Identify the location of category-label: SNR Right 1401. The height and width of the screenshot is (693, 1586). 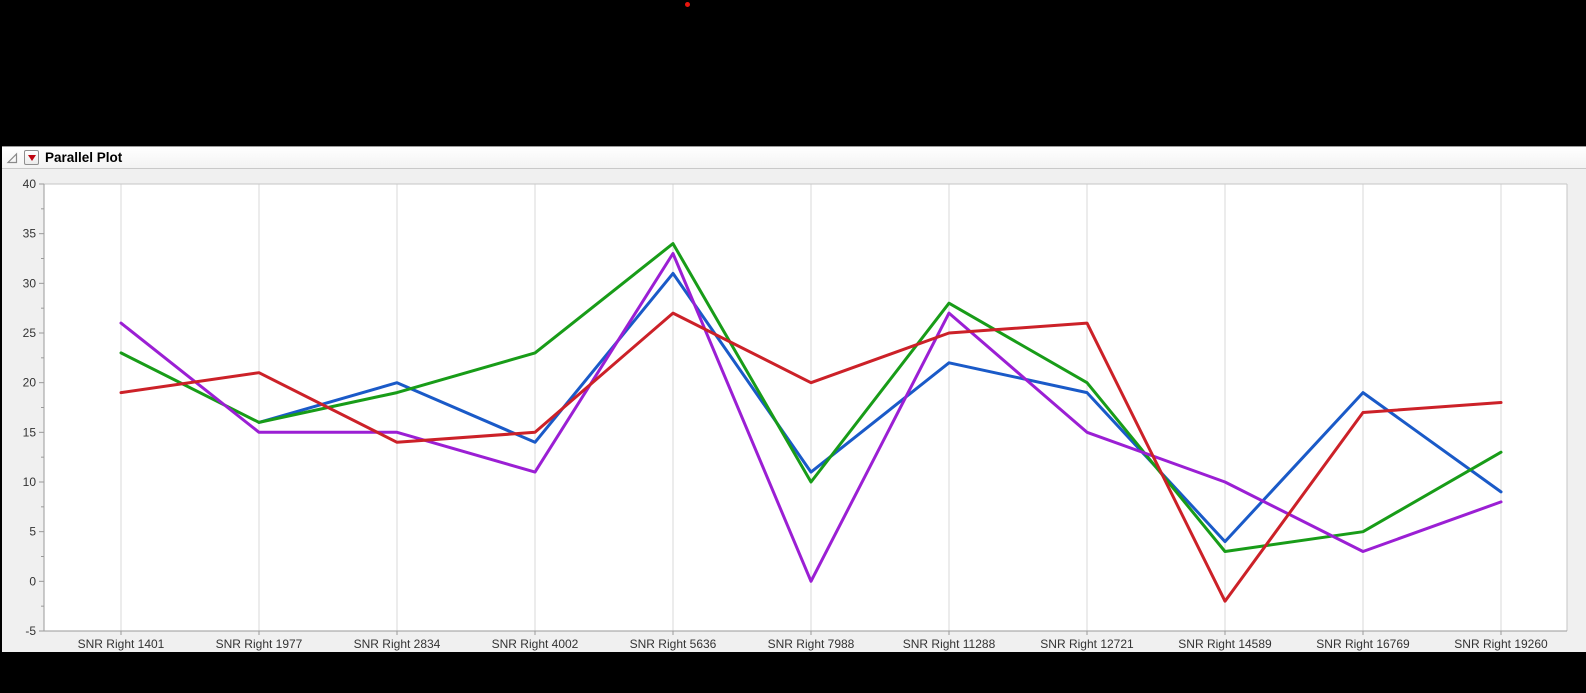
(121, 644).